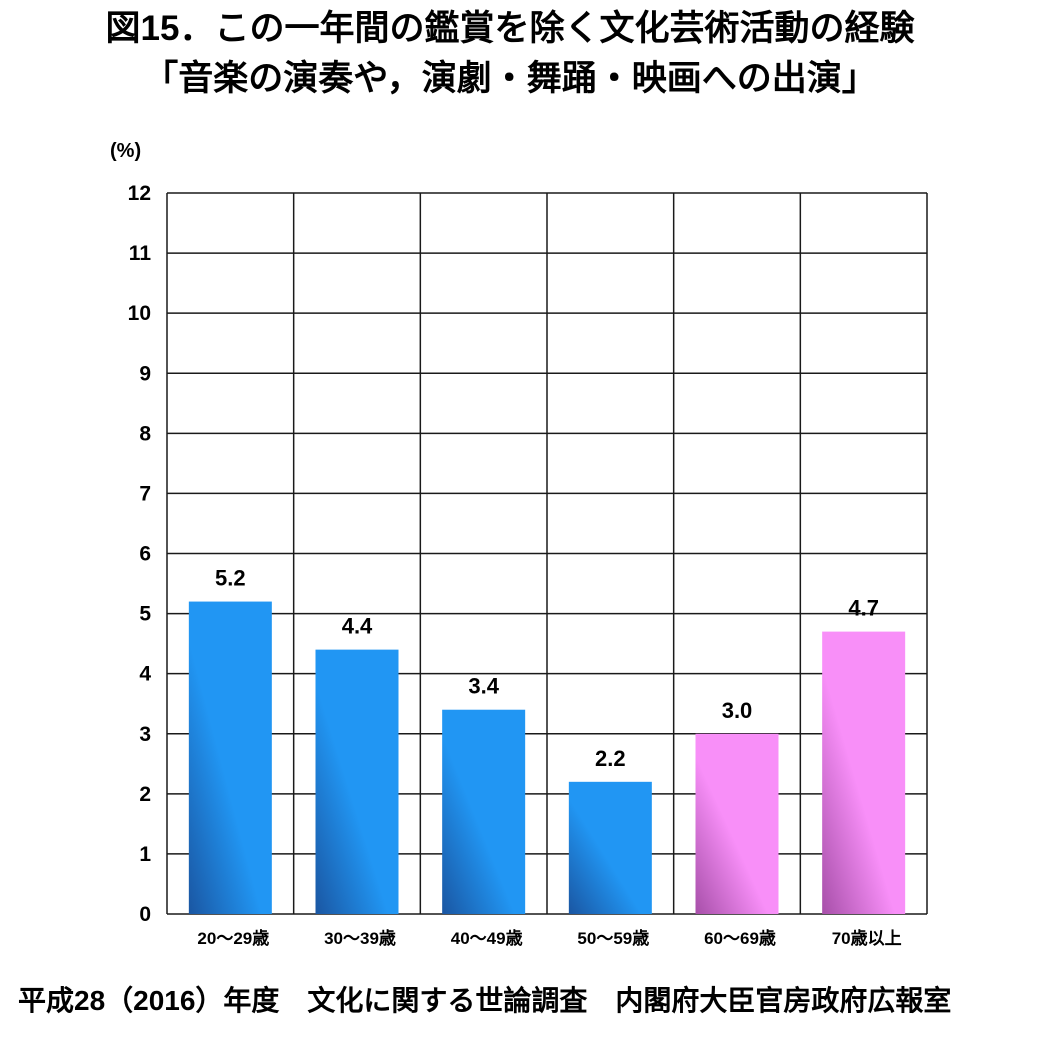 The height and width of the screenshot is (1045, 1045). Describe the element at coordinates (145, 614) in the screenshot. I see `y-tick-label: 5` at that location.